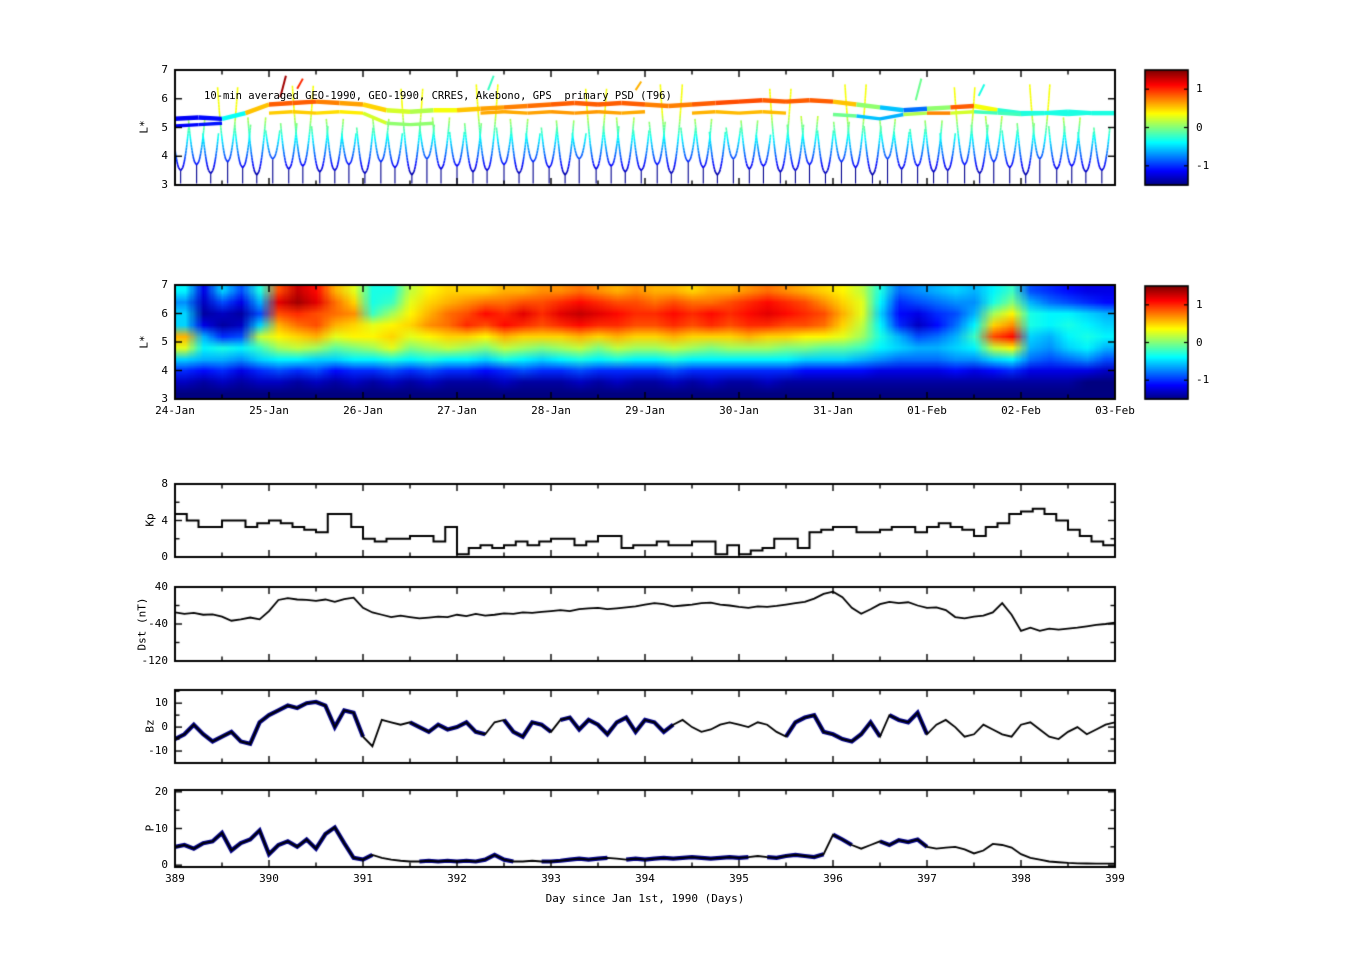  What do you see at coordinates (150, 828) in the screenshot?
I see `pressure-ylabel: P` at bounding box center [150, 828].